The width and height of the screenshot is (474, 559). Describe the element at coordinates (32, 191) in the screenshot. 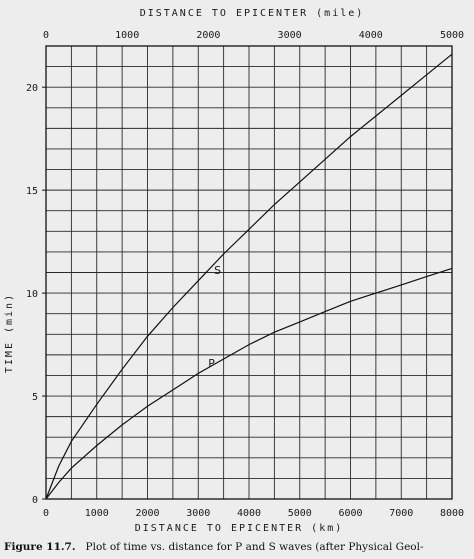

I see `y-tick-label: 15` at that location.